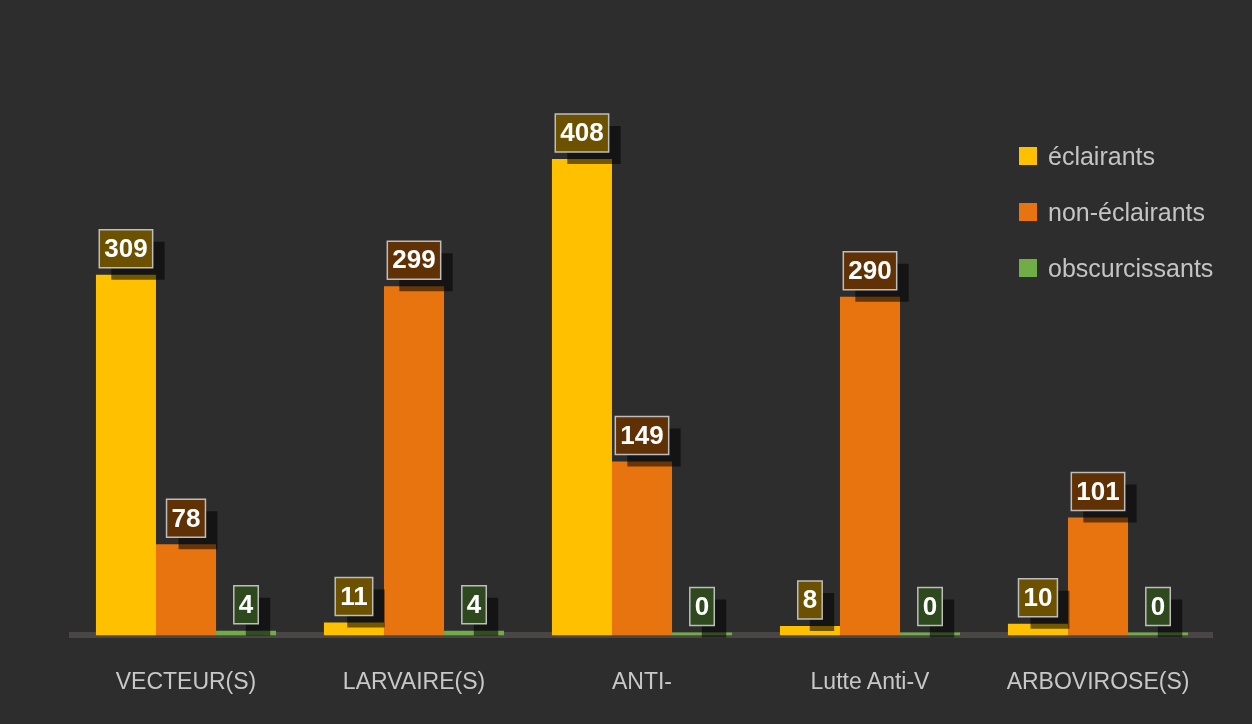 This screenshot has height=724, width=1252. I want to click on data-label: 10, so click(1038, 596).